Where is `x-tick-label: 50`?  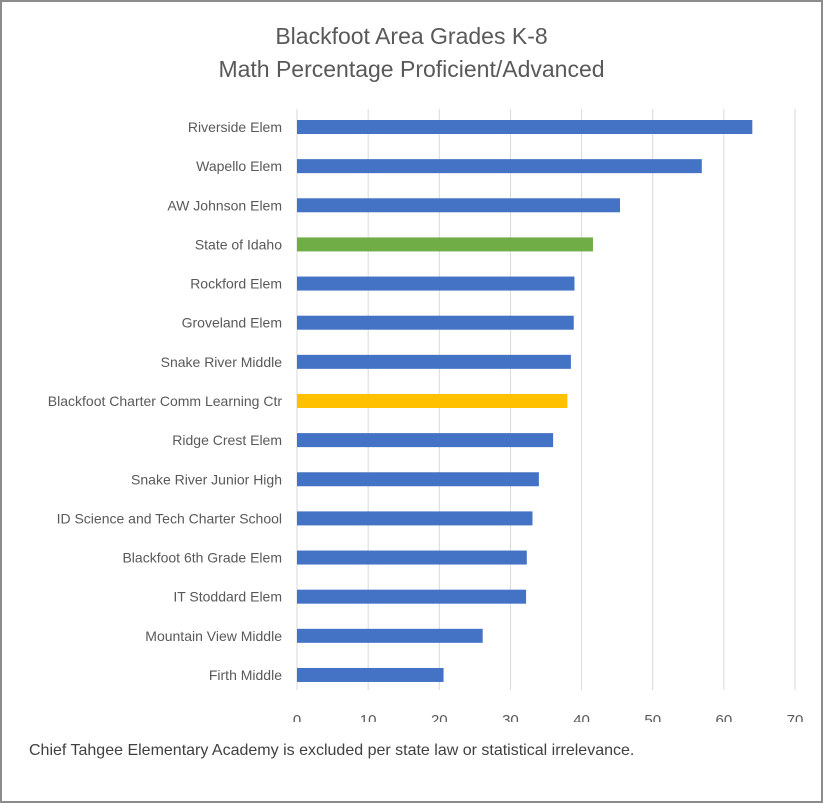
x-tick-label: 50 is located at coordinates (652, 717).